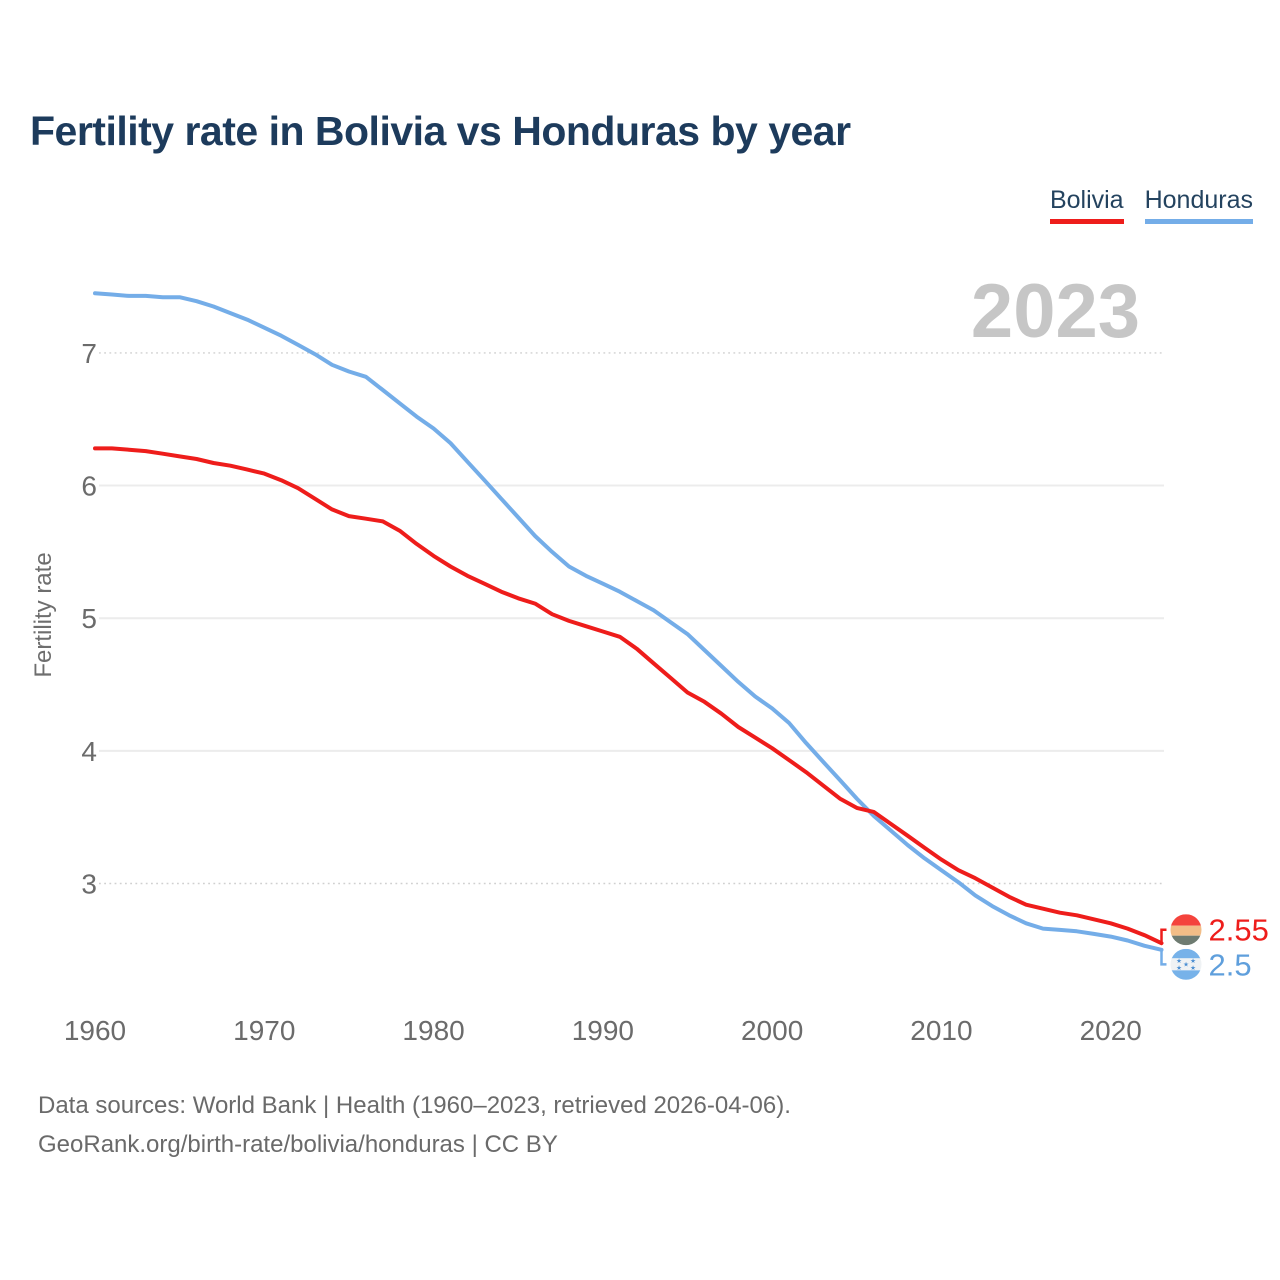 Image resolution: width=1280 pixels, height=1280 pixels. I want to click on honduras-flag-icon: ★ ★★★ ★, so click(1186, 964).